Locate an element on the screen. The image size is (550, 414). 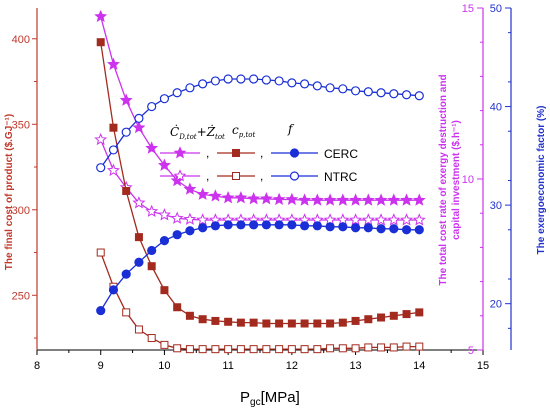
left-axis-title: The final cost of product ($.GJ⁻¹) is located at coordinates (9, 192).